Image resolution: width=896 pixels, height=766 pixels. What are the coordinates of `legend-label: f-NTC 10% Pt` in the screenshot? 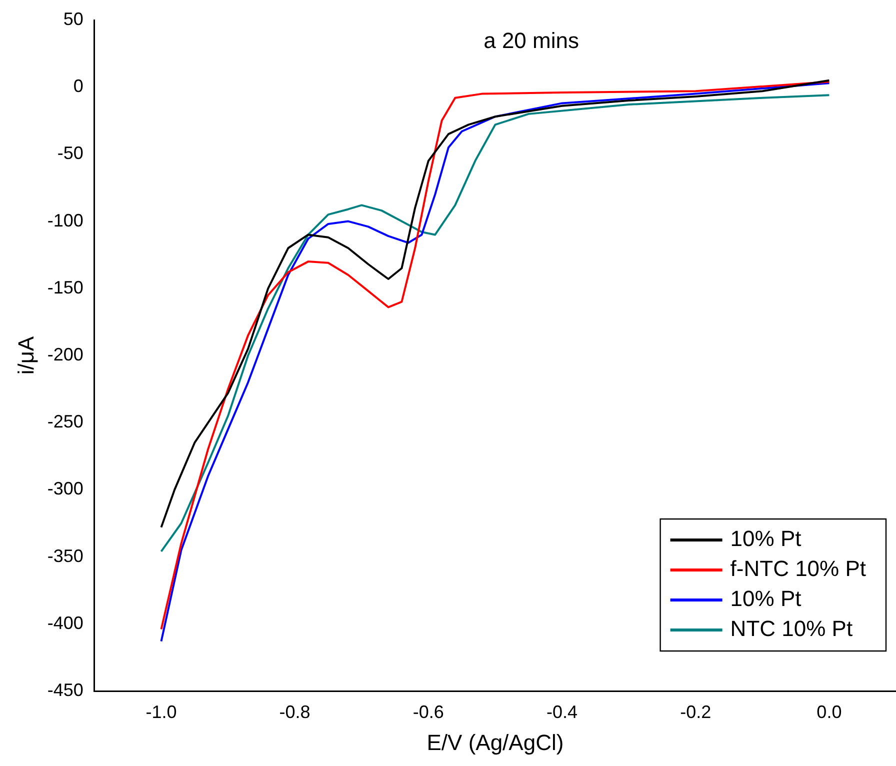 It's located at (798, 569).